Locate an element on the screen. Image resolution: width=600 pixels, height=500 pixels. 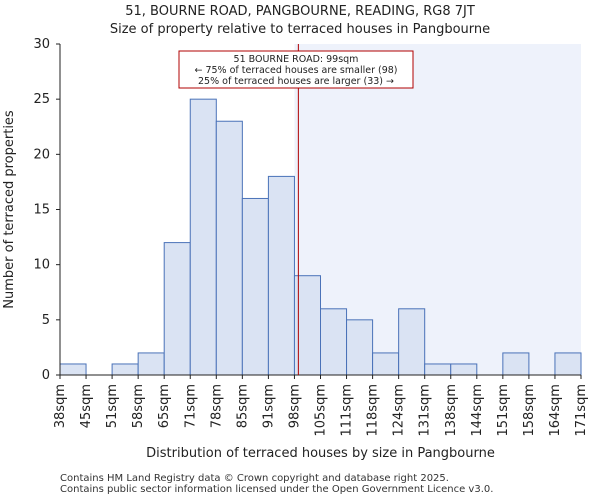
x-tick-label: 85sqm is located at coordinates (242, 406).